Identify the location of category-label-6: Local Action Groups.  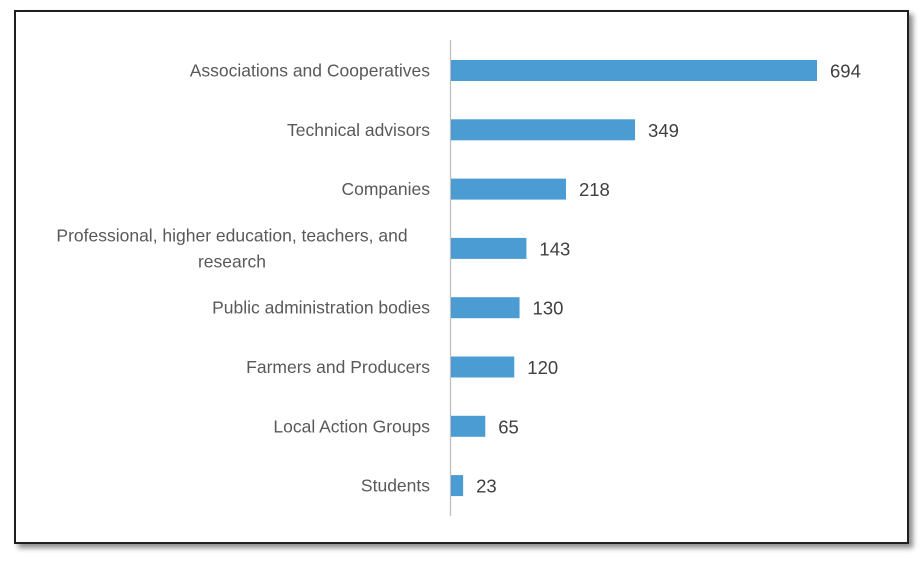
(351, 426).